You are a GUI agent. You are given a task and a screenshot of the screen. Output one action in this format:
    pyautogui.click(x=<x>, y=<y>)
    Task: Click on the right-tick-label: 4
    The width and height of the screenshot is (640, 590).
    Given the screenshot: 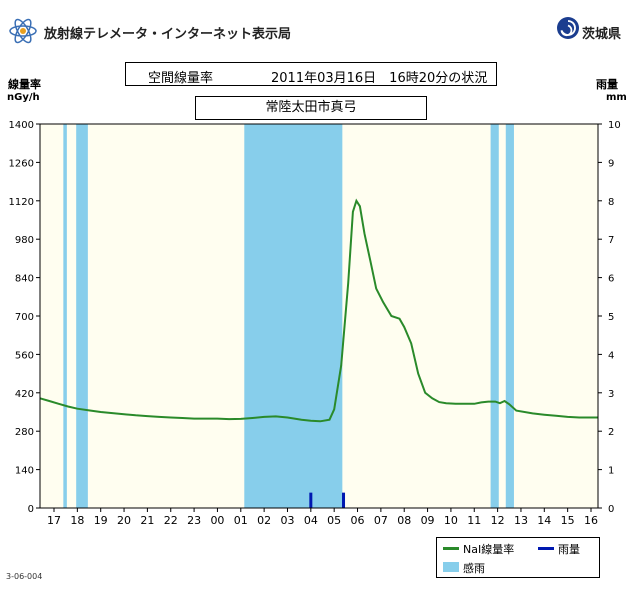 What is the action you would take?
    pyautogui.click(x=611, y=355)
    